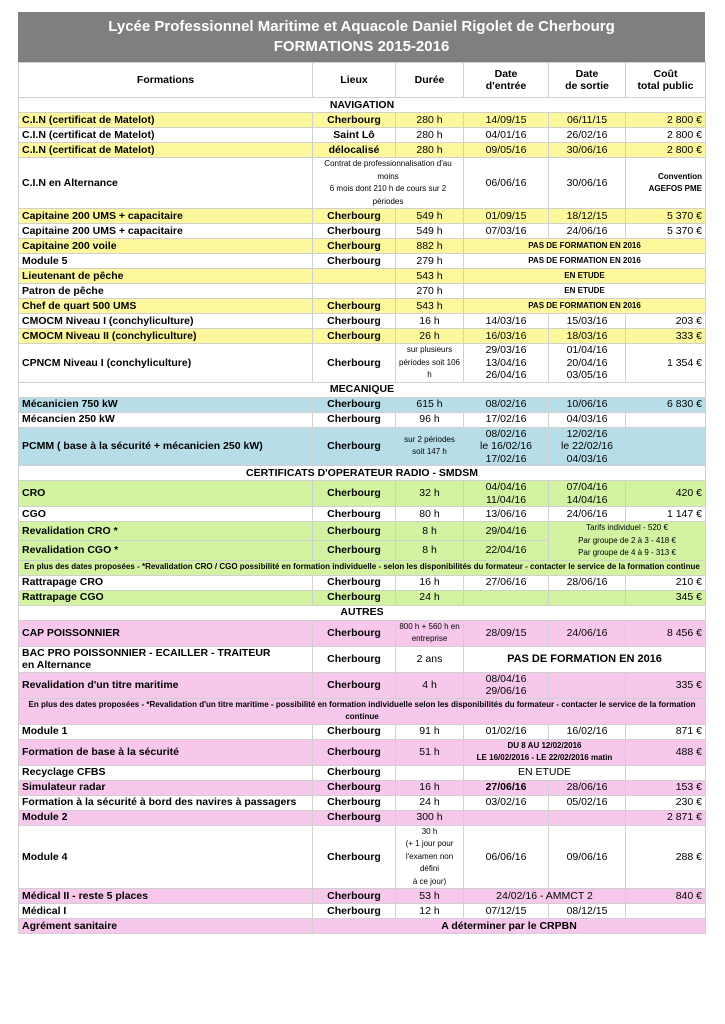  Describe the element at coordinates (362, 291) in the screenshot. I see `course-row: Patron de pêche 270 h EN ETUDE` at that location.